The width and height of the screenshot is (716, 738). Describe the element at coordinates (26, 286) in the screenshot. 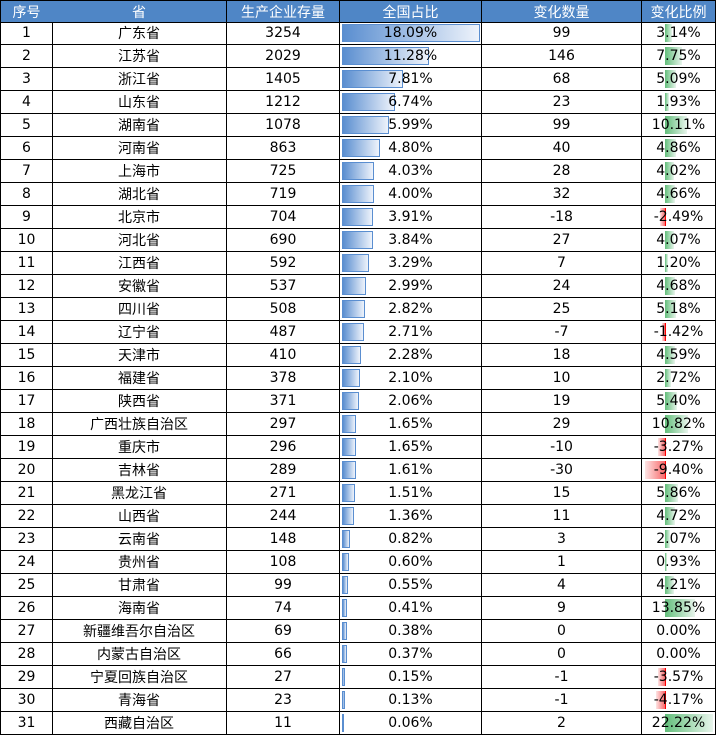

I see `table-cell: 12` at that location.